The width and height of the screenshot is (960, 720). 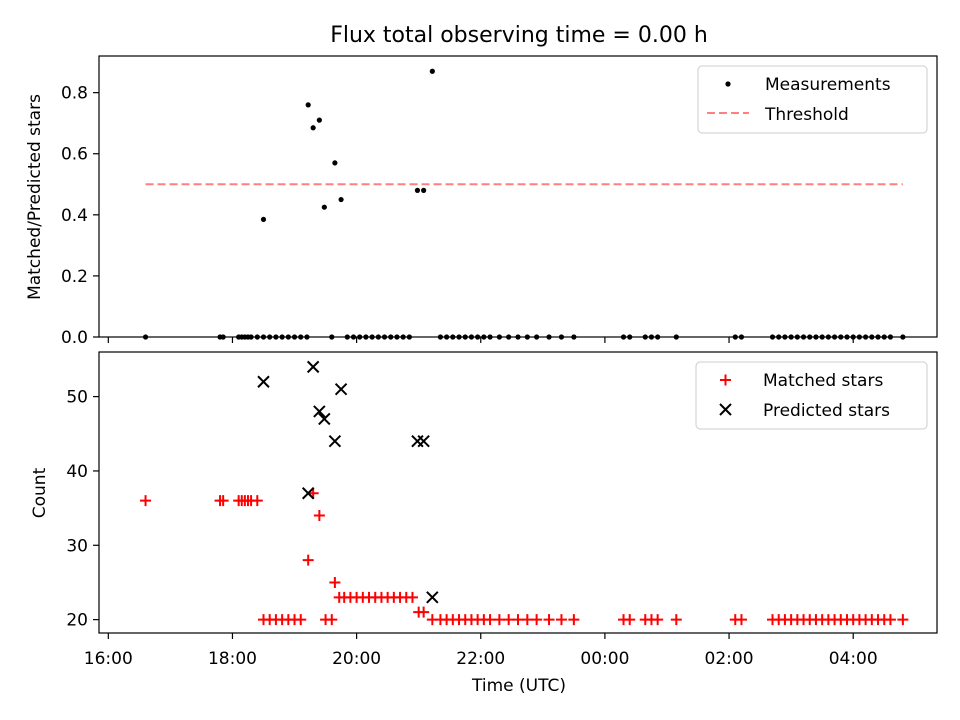 What do you see at coordinates (853, 659) in the screenshot?
I see `x-tick-label: 04:00` at bounding box center [853, 659].